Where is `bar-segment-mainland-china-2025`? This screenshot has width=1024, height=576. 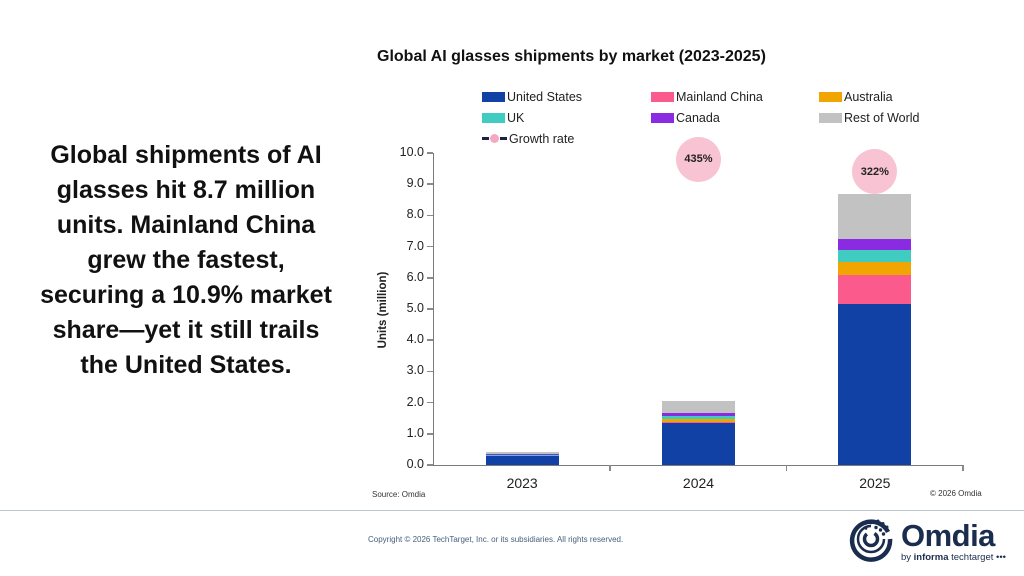
bar-segment-mainland-china-2025 is located at coordinates (875, 289).